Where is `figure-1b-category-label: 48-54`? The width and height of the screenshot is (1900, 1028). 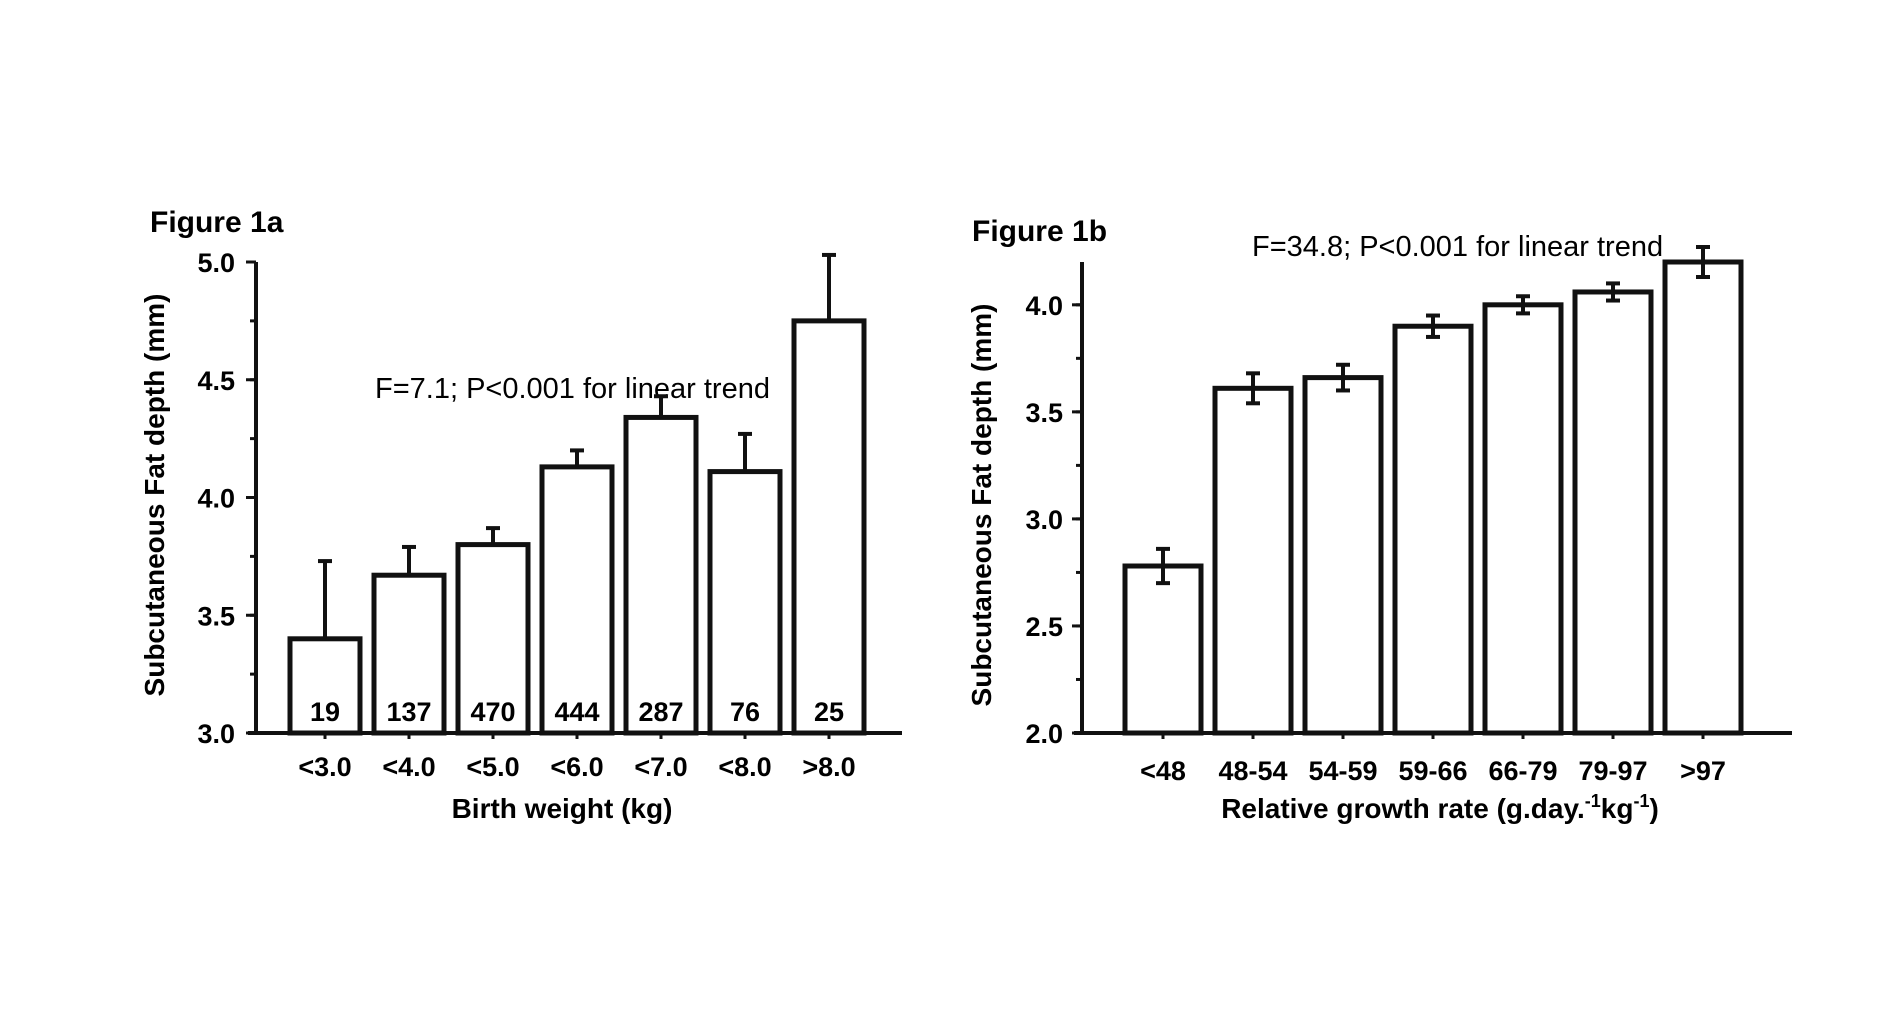
figure-1b-category-label: 48-54 is located at coordinates (1252, 771).